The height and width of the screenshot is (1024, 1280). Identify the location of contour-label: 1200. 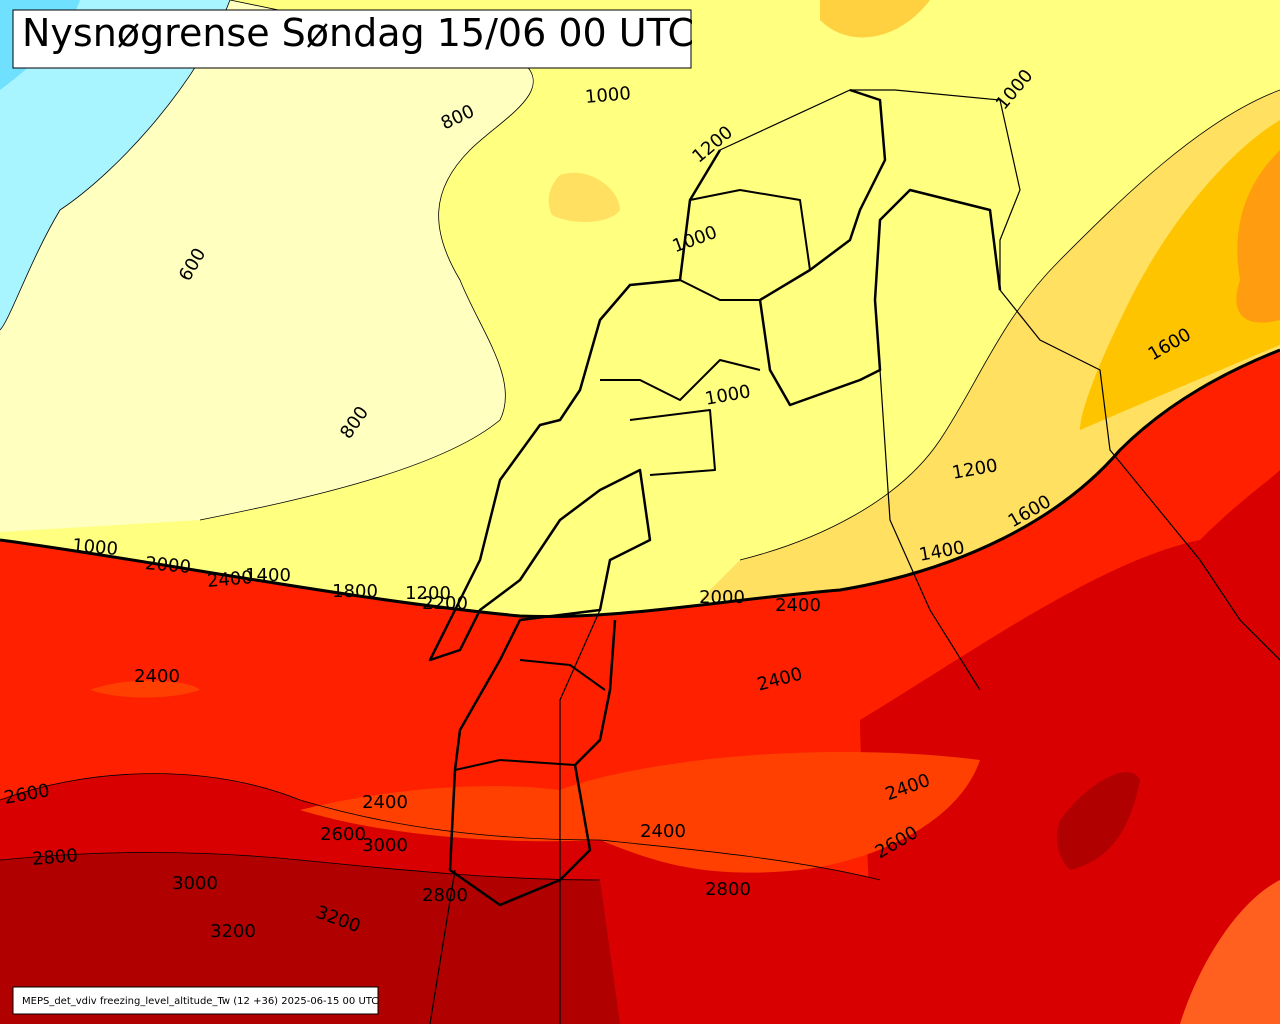
(428, 593).